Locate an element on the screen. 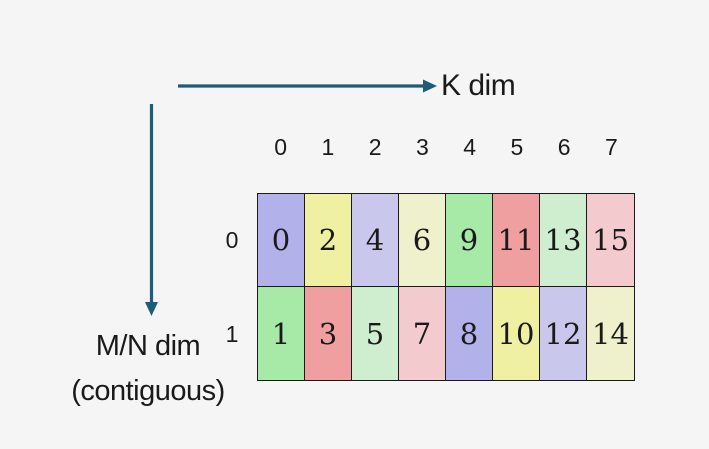 This screenshot has height=449, width=709. matrix-cell-r0c0: 0 is located at coordinates (281, 240).